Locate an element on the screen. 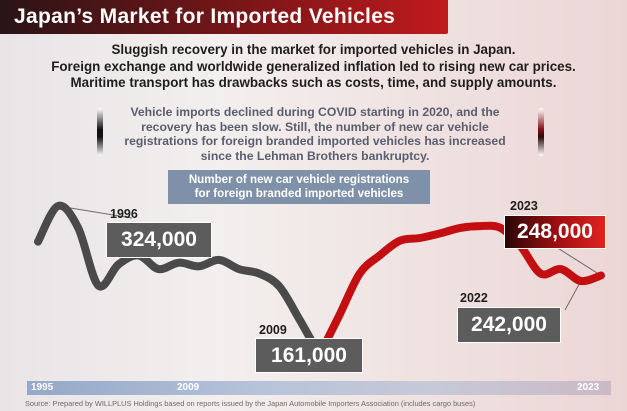 Image resolution: width=627 pixels, height=411 pixels. value-2023: 248,000 is located at coordinates (555, 231).